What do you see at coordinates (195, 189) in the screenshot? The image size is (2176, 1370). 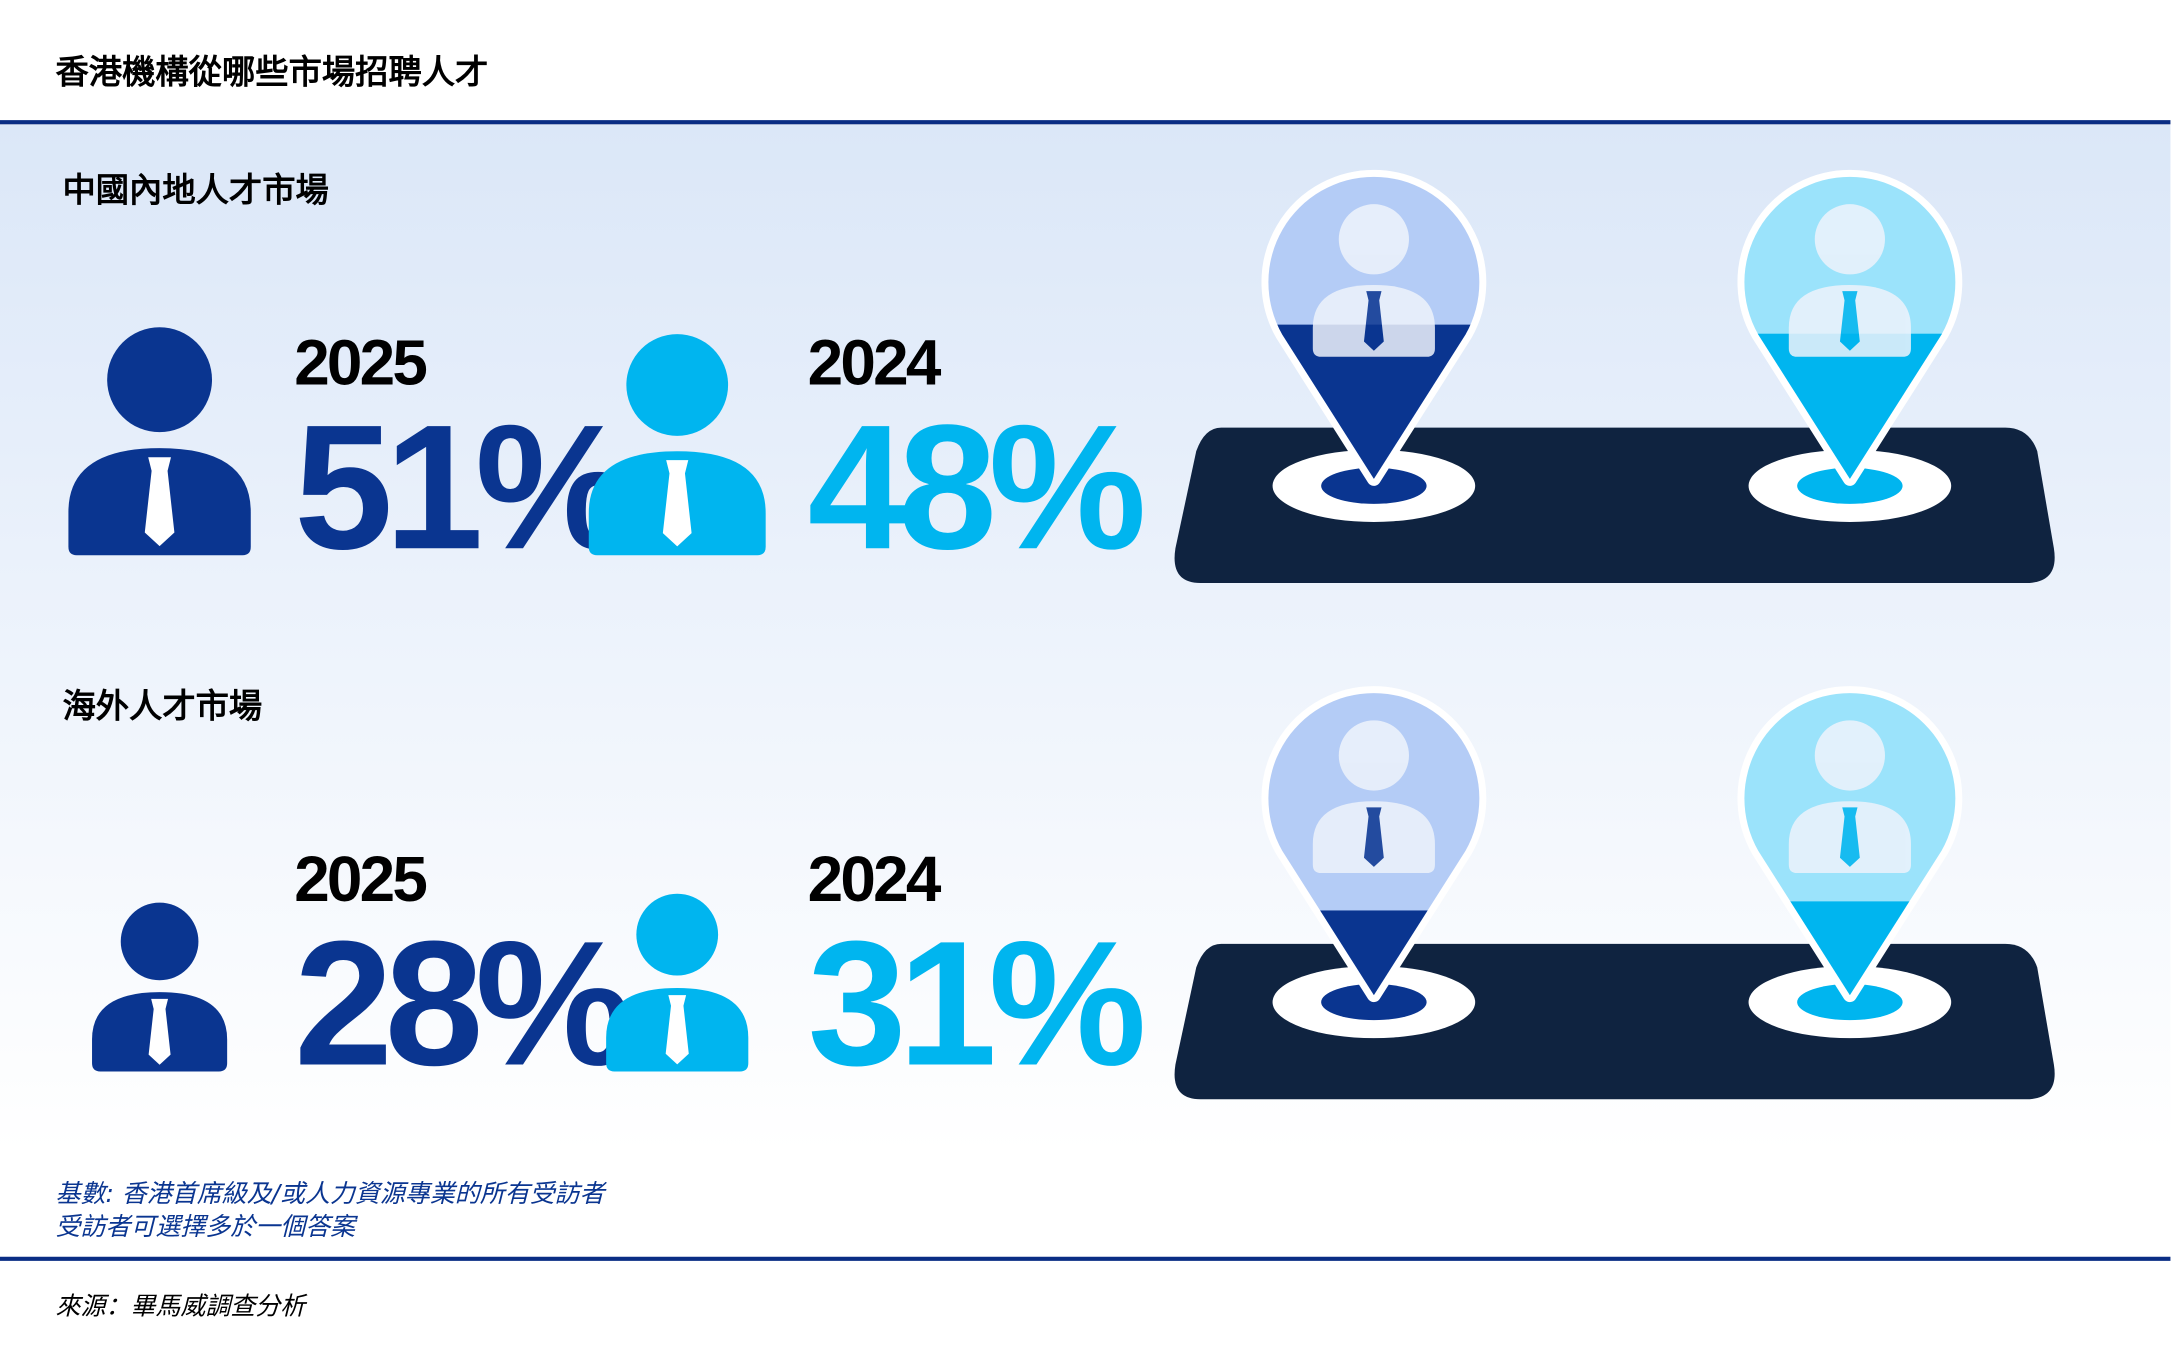 I see `section-heading: 中國內地人才市場` at bounding box center [195, 189].